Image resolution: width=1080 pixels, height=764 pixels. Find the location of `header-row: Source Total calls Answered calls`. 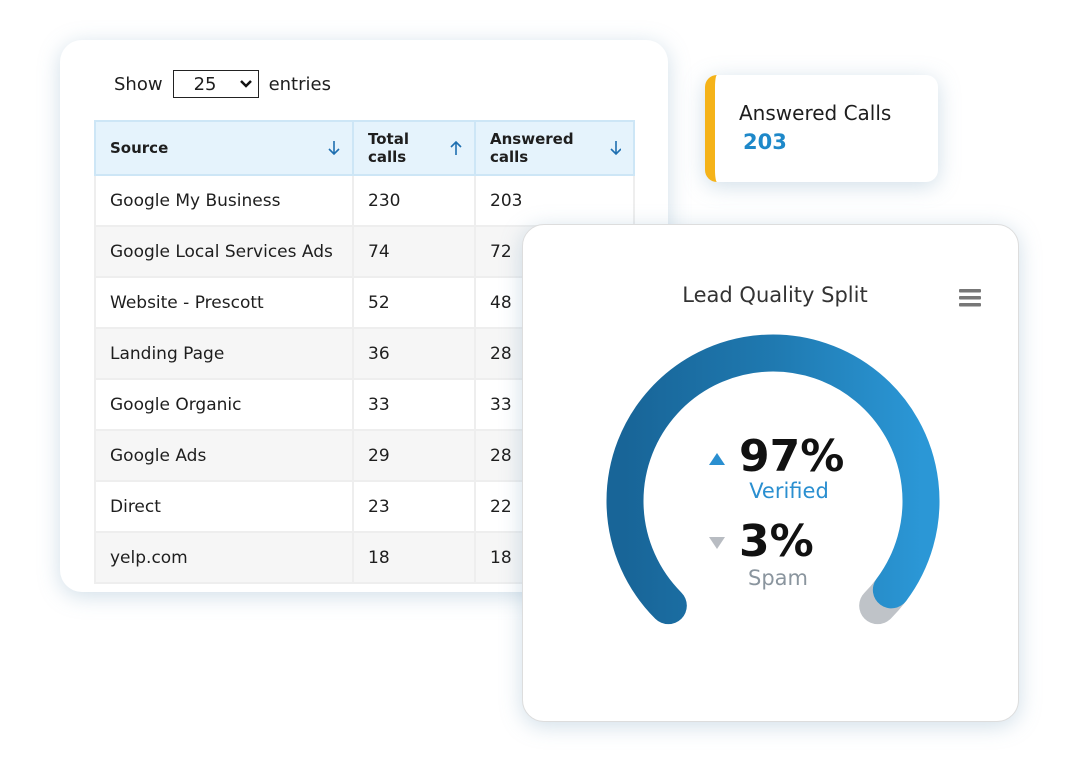

header-row: Source Total calls Answered calls is located at coordinates (364, 148).